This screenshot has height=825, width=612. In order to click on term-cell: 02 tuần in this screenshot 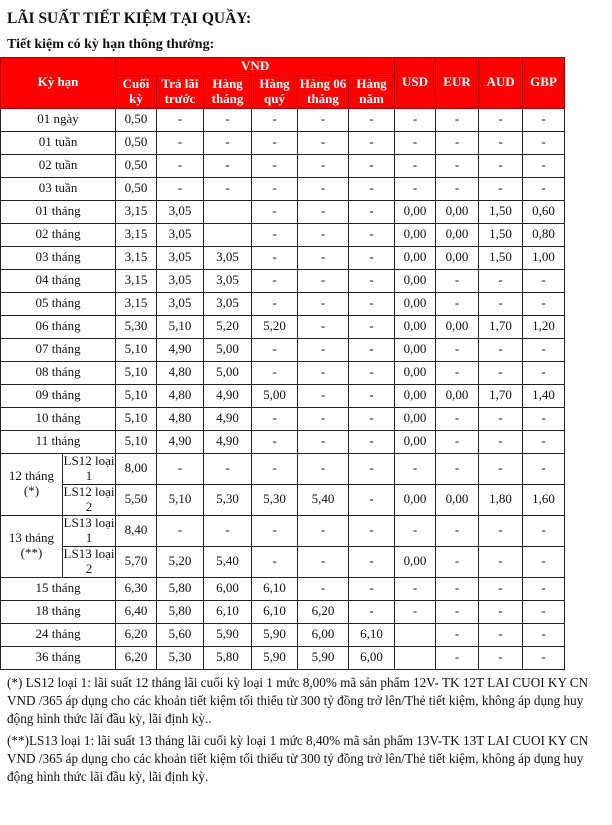, I will do `click(58, 165)`.